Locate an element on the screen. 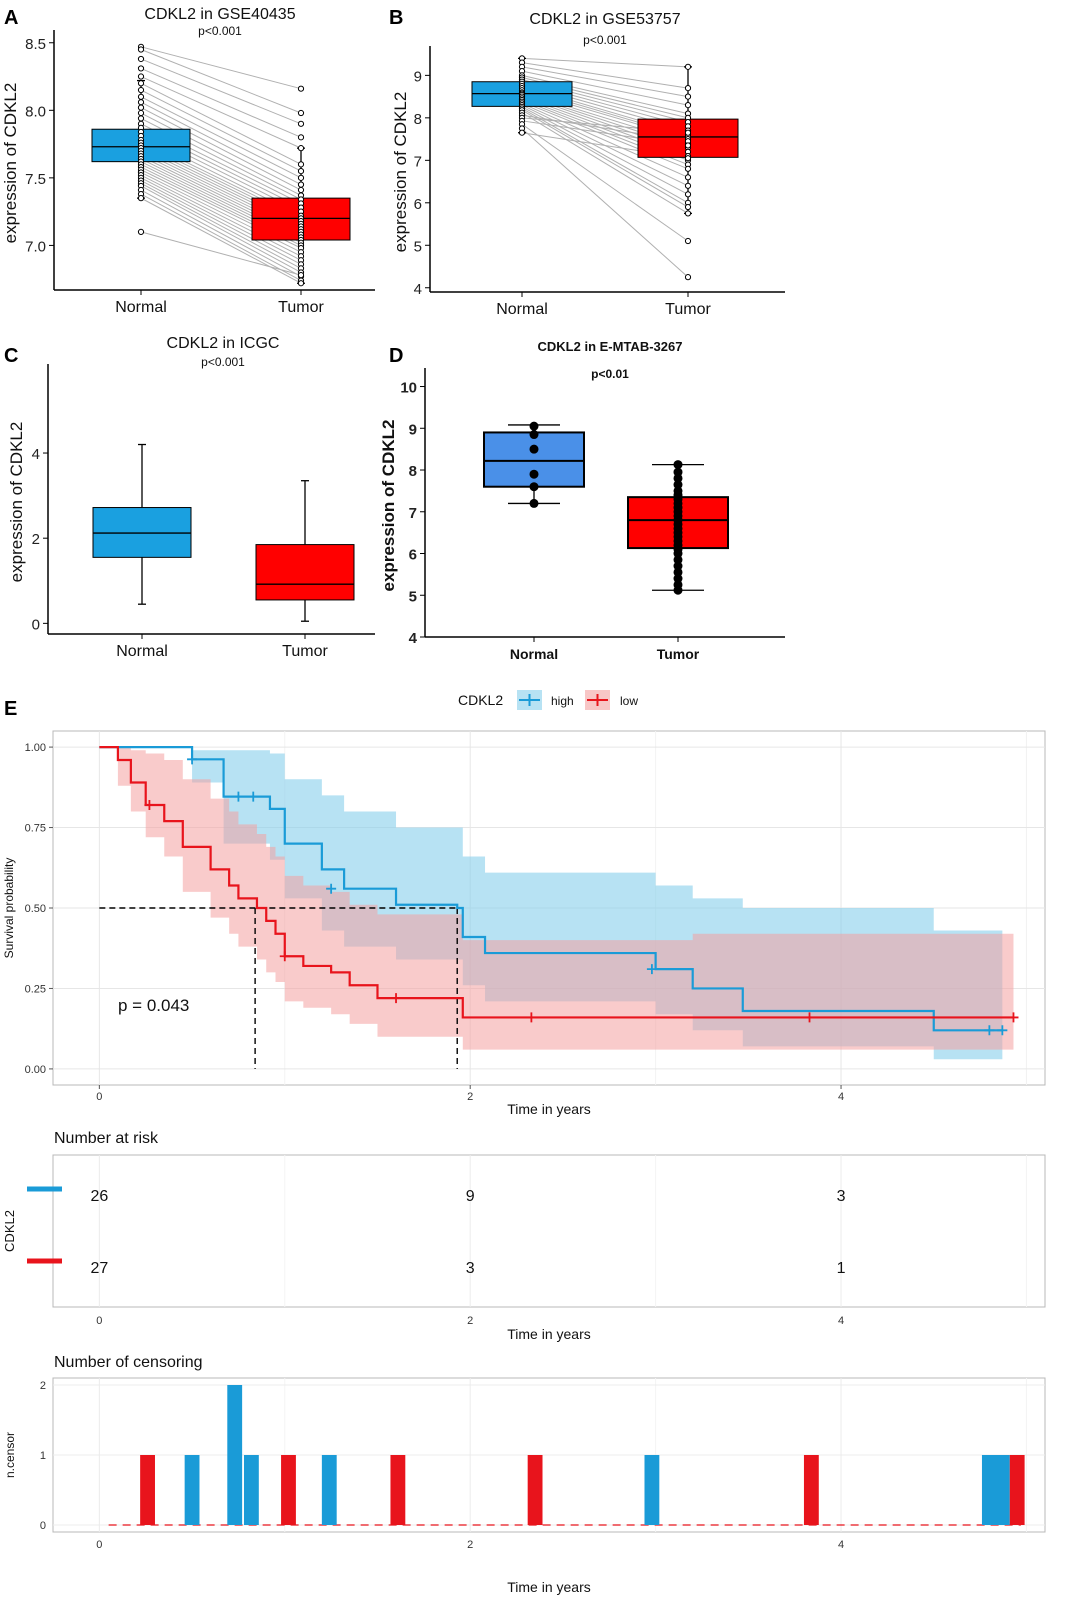  panel-b-ytick-label: 9 is located at coordinates (418, 76).